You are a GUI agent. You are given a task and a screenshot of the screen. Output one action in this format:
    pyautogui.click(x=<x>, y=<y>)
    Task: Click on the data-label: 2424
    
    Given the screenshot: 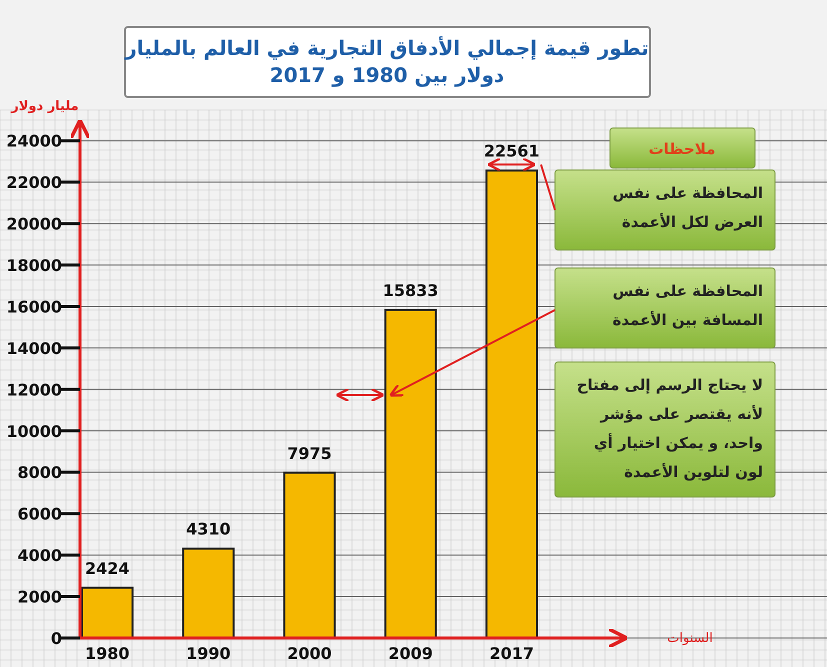 What is the action you would take?
    pyautogui.click(x=107, y=568)
    